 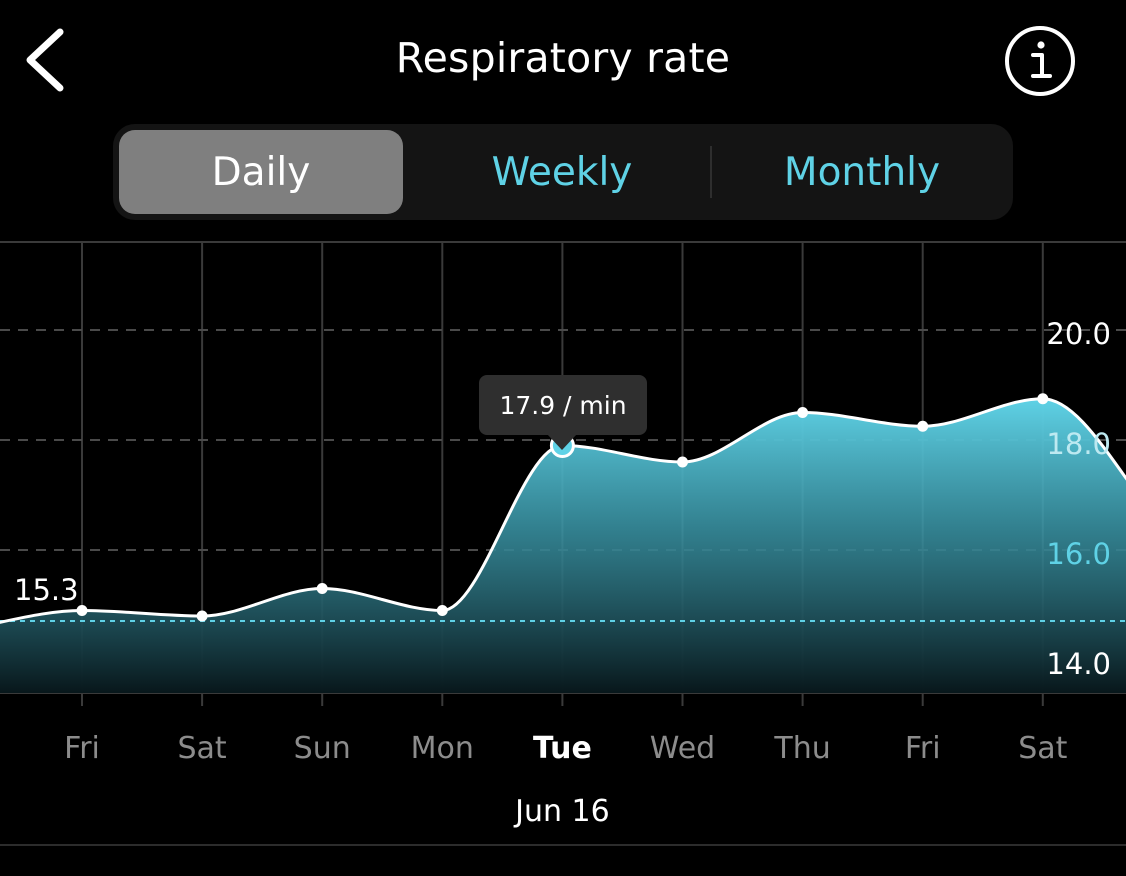 What do you see at coordinates (862, 172) in the screenshot?
I see `tab-monthly: Monthly` at bounding box center [862, 172].